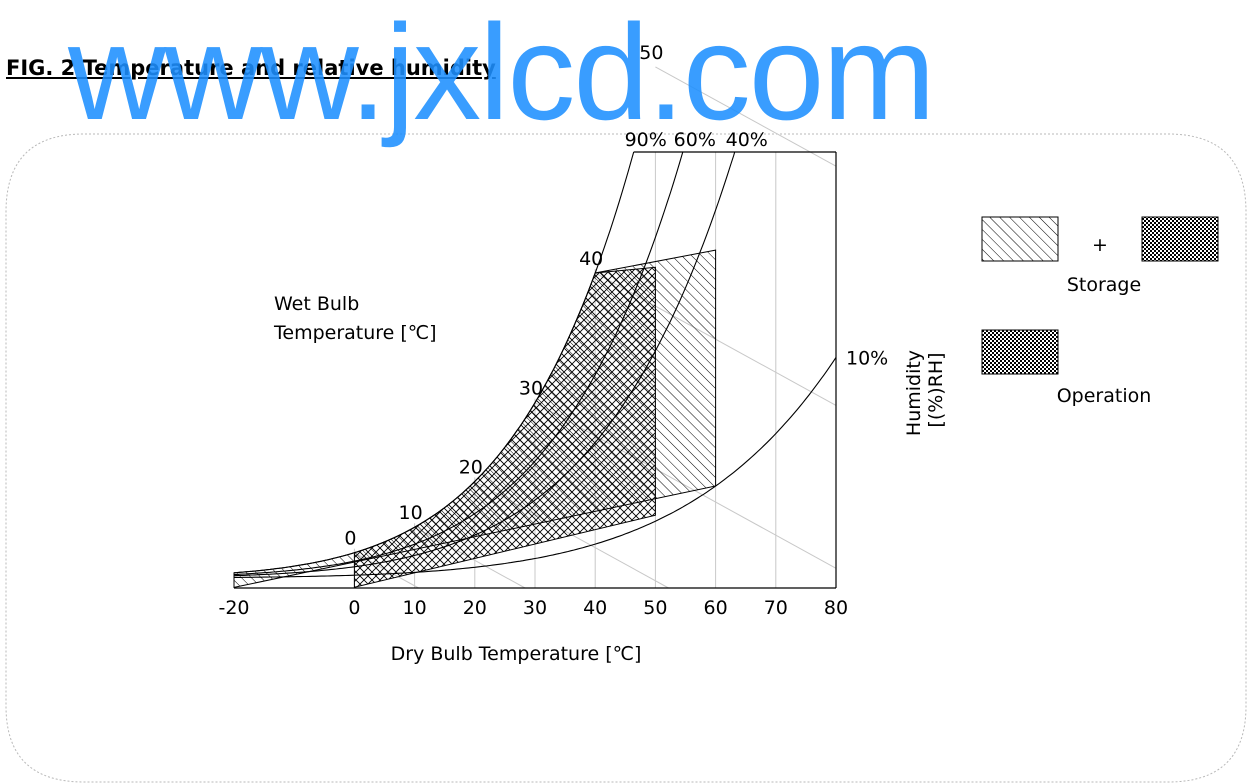 The image size is (1248, 784). I want to click on x-tick-label-80: 80, so click(836, 608).